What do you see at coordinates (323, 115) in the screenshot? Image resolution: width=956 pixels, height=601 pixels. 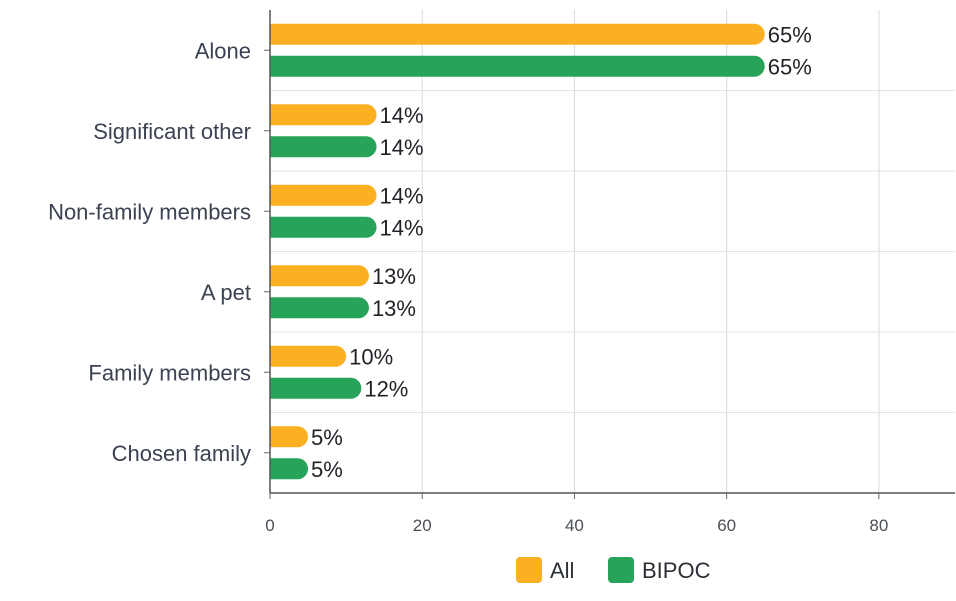 I see `bar-all-significant-other` at bounding box center [323, 115].